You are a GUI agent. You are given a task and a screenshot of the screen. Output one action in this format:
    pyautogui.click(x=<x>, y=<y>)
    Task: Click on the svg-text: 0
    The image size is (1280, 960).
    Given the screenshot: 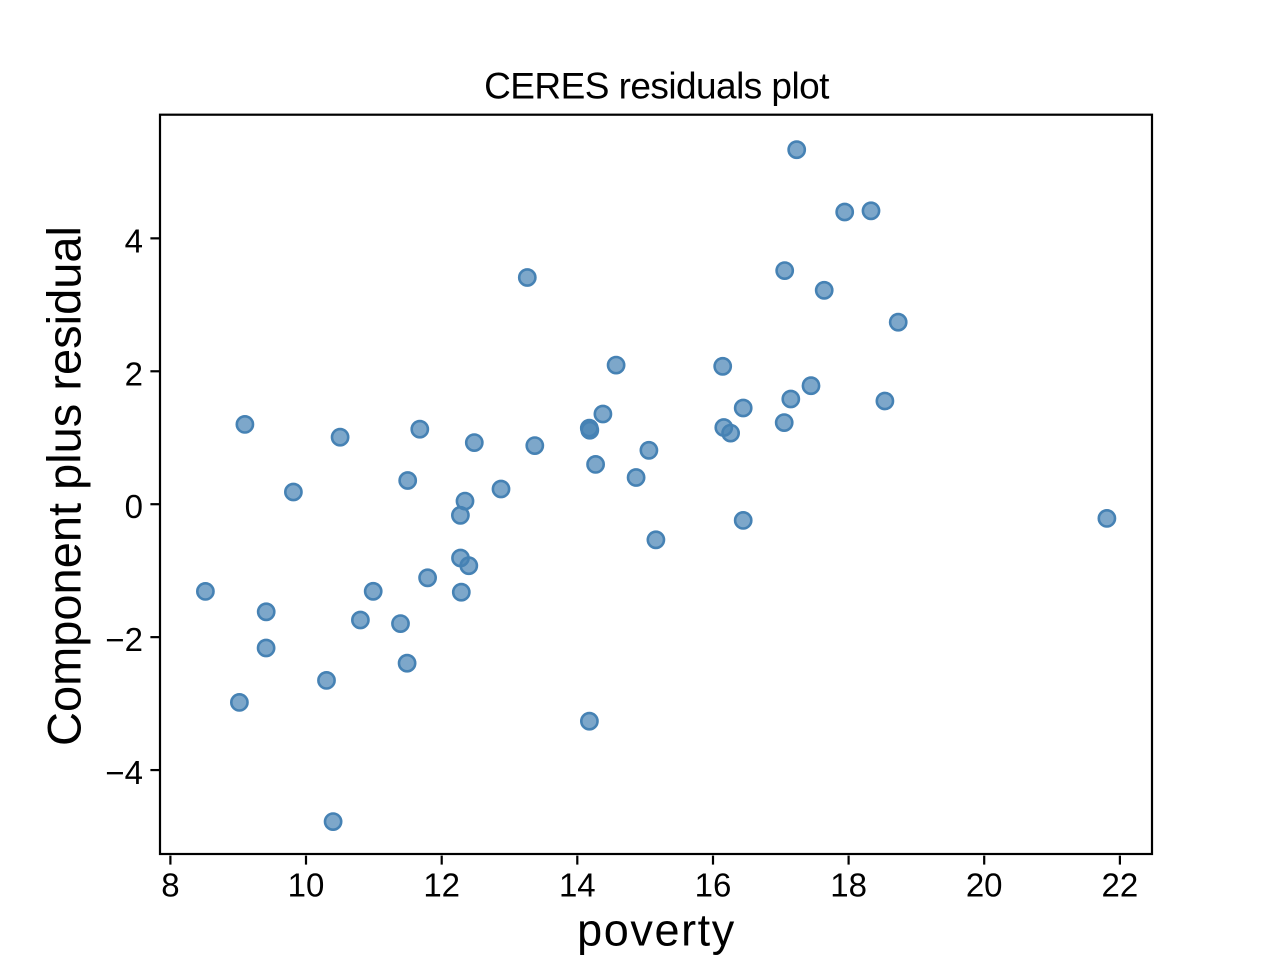 What is the action you would take?
    pyautogui.click(x=134, y=506)
    